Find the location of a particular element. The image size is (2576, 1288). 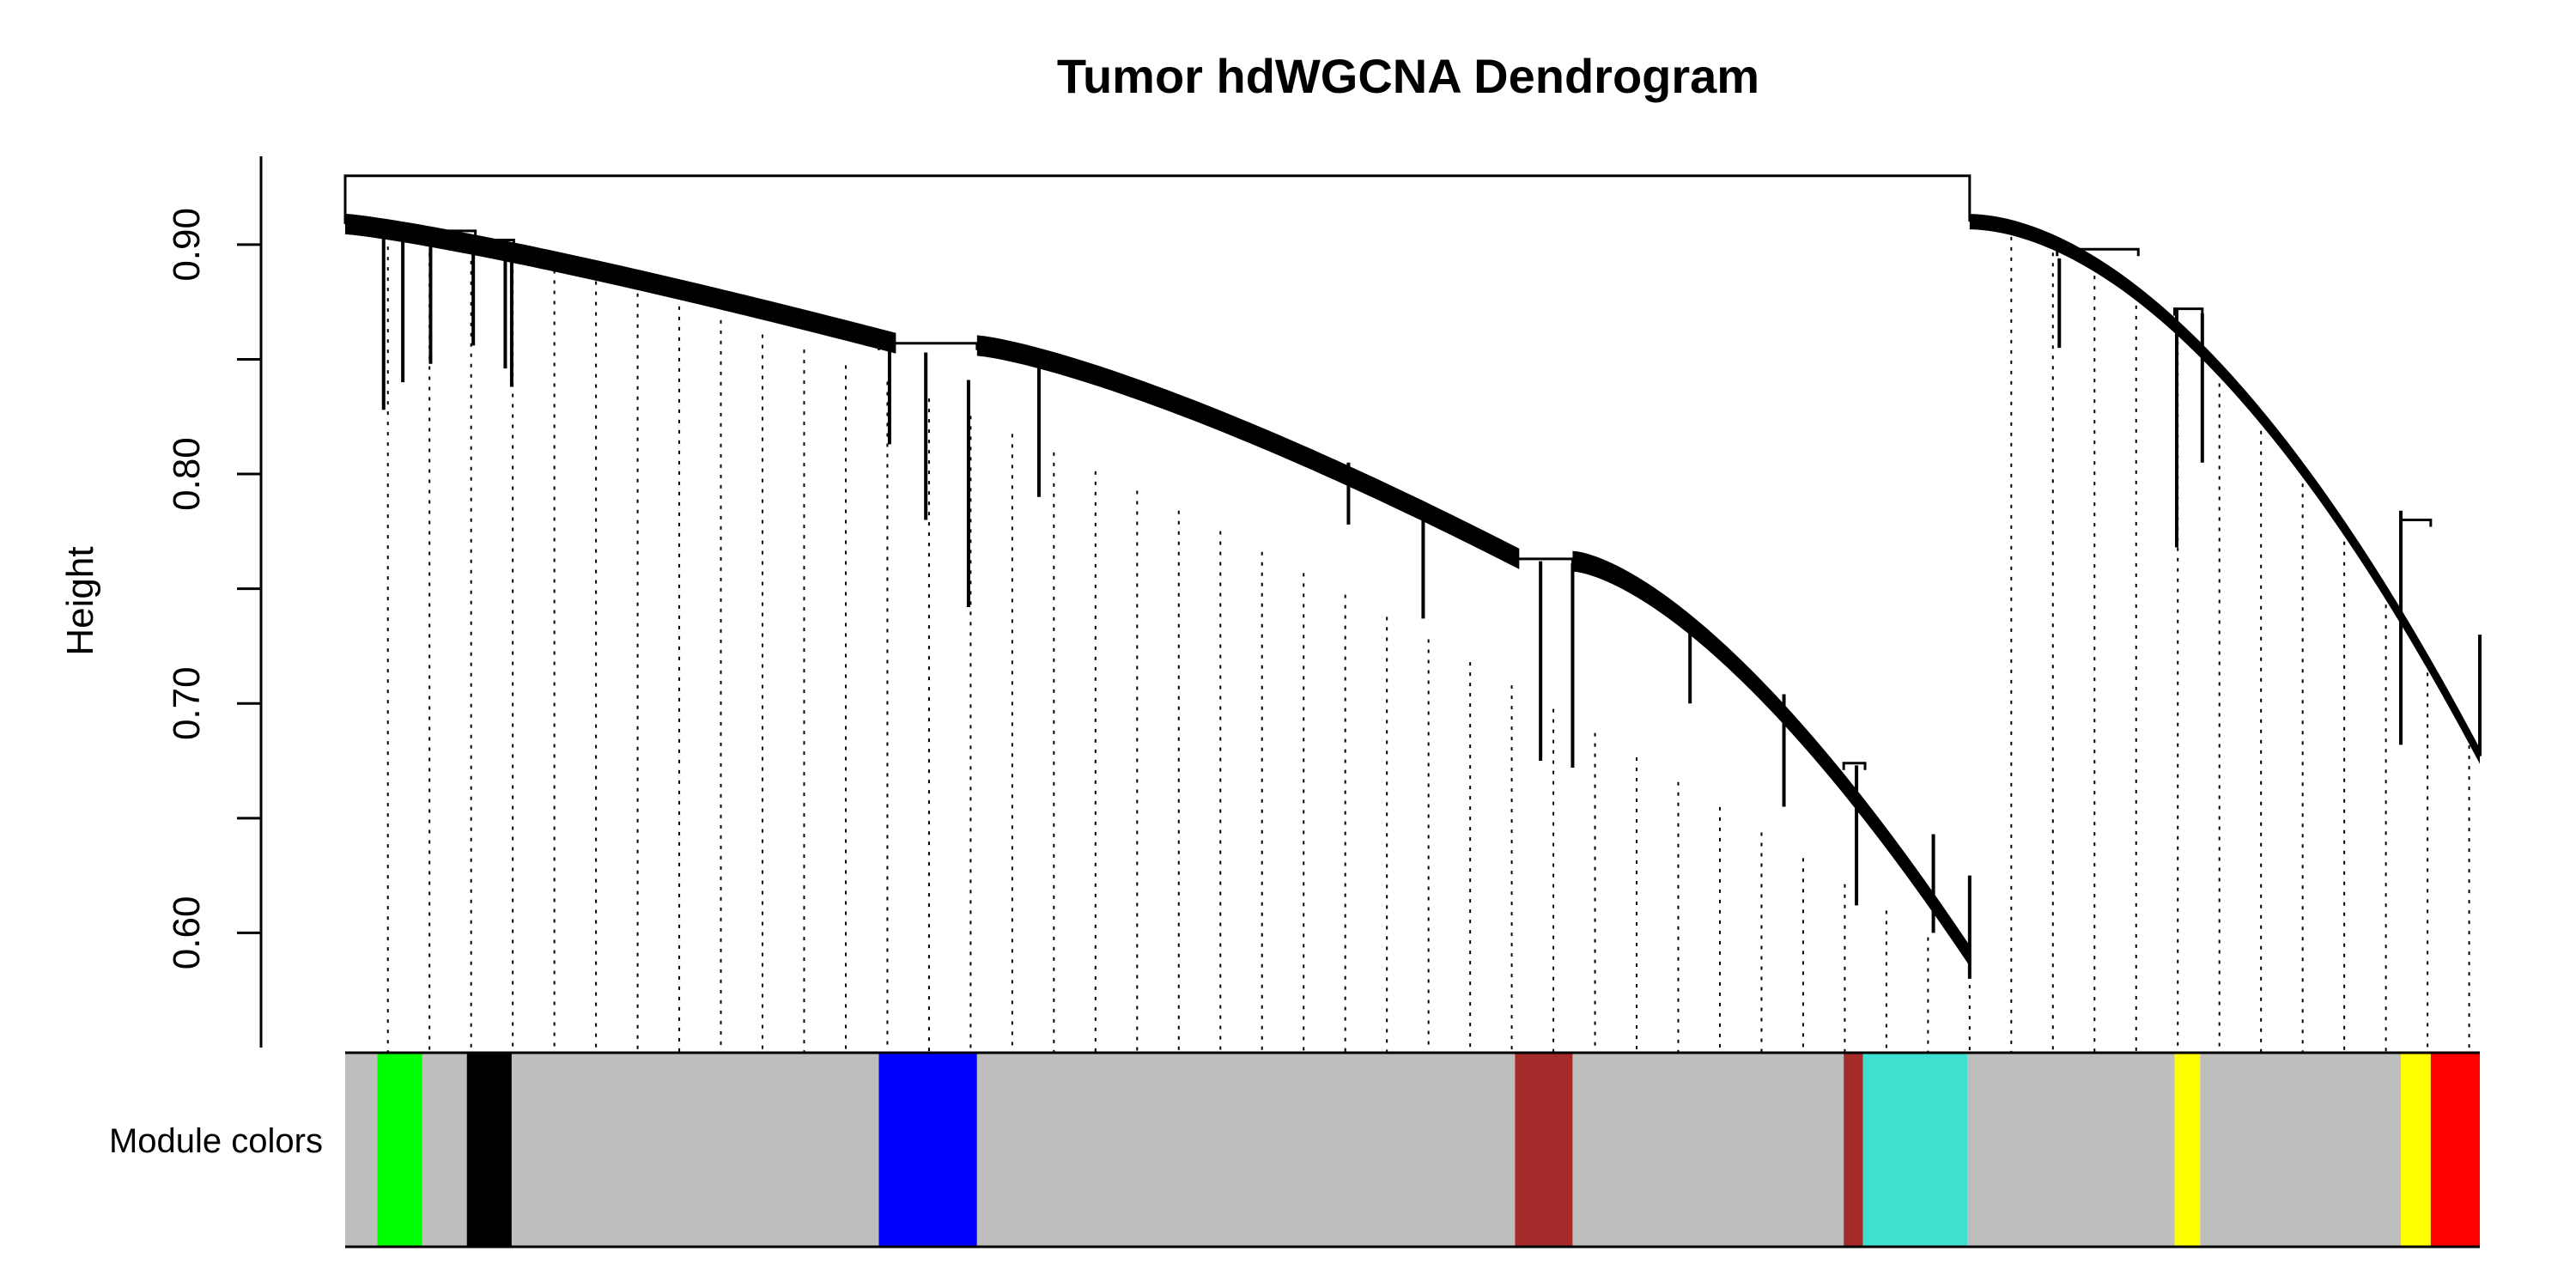

root-connector is located at coordinates (1157, 199).